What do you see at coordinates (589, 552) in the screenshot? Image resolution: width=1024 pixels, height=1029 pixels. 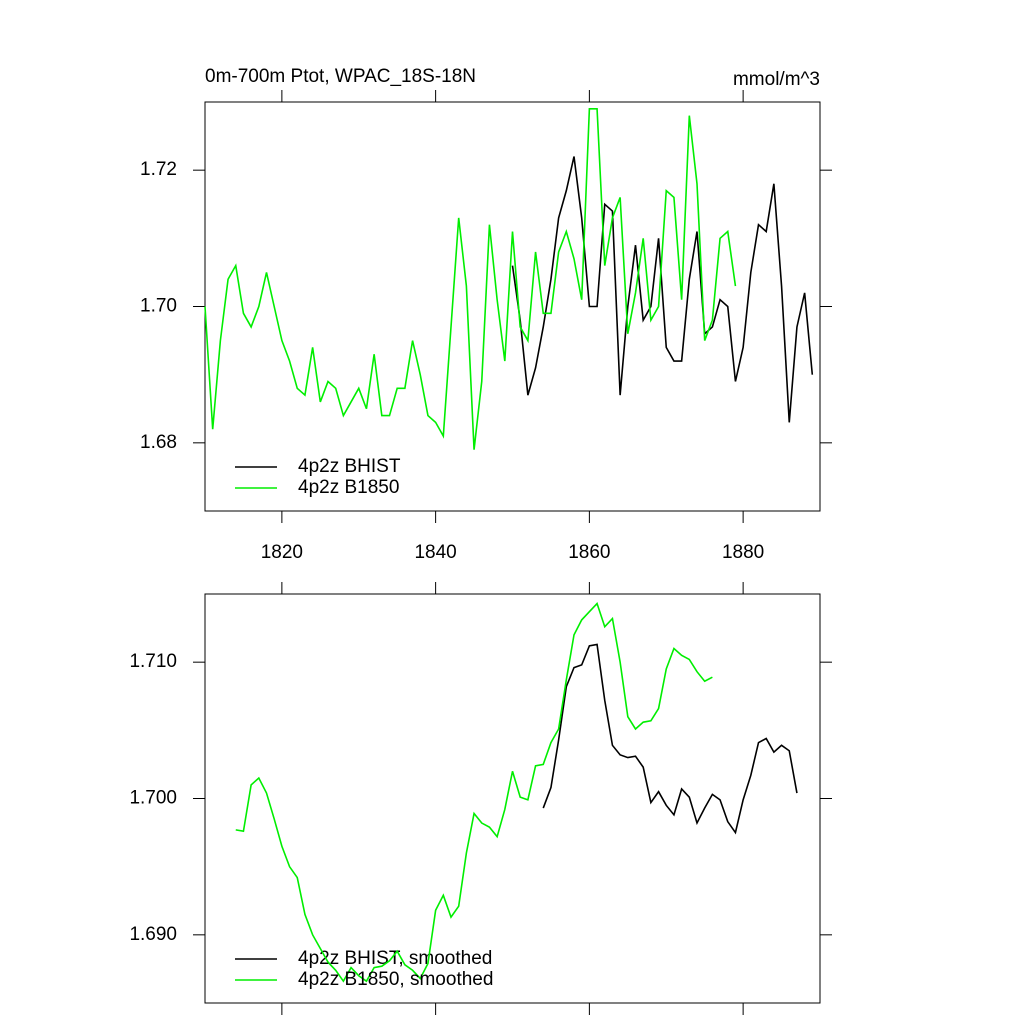 I see `x-tick-label: 1860` at bounding box center [589, 552].